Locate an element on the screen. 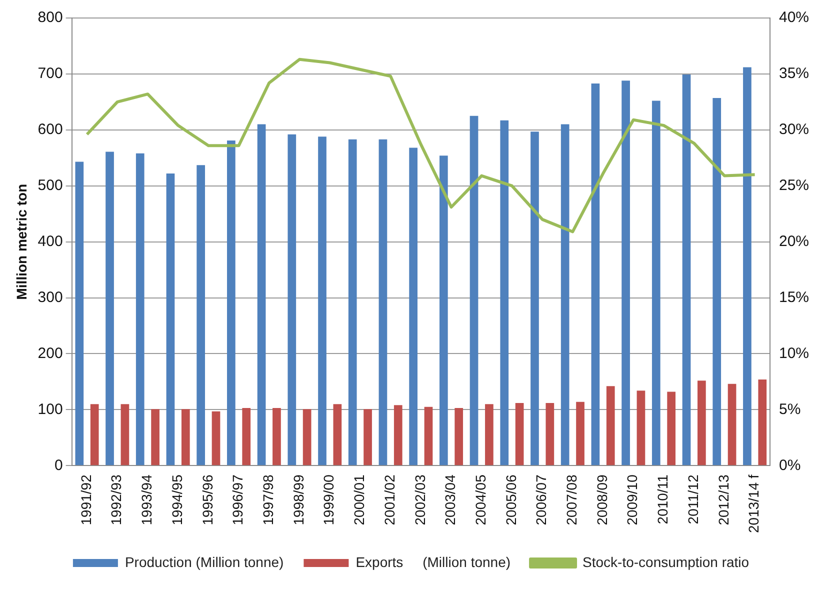  y2-tick-label: 15% is located at coordinates (794, 297).